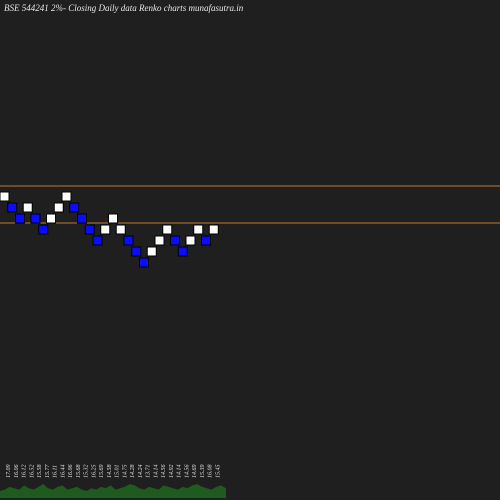 The height and width of the screenshot is (500, 500). I want to click on x-tick-label: 15.01, so click(118, 472).